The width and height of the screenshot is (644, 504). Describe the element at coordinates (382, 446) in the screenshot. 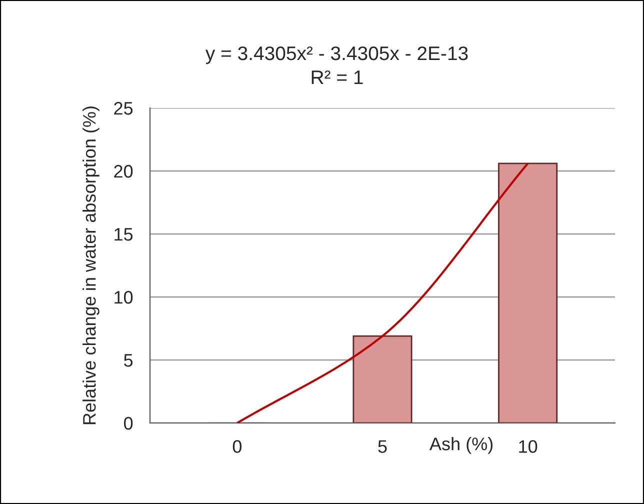

I see `x-tick-label: 5` at that location.